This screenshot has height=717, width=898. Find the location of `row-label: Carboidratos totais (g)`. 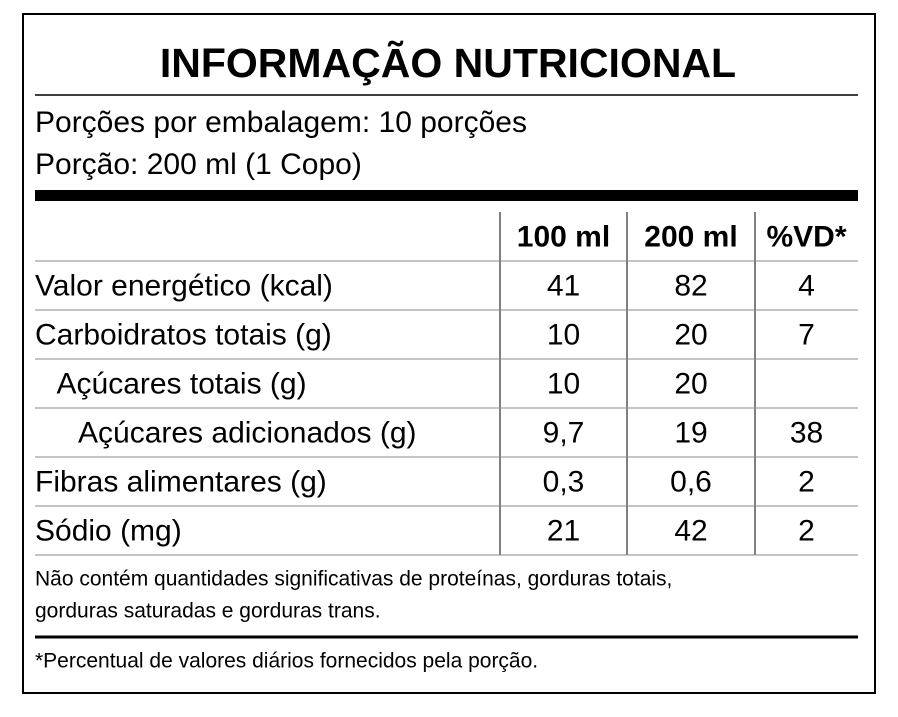

row-label: Carboidratos totais (g) is located at coordinates (183, 334).